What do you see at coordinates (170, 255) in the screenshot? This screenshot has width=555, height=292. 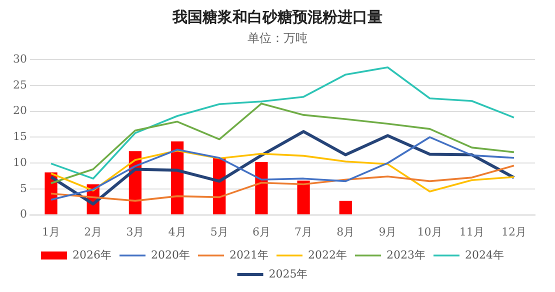 I see `legend-label: 2020年` at bounding box center [170, 255].